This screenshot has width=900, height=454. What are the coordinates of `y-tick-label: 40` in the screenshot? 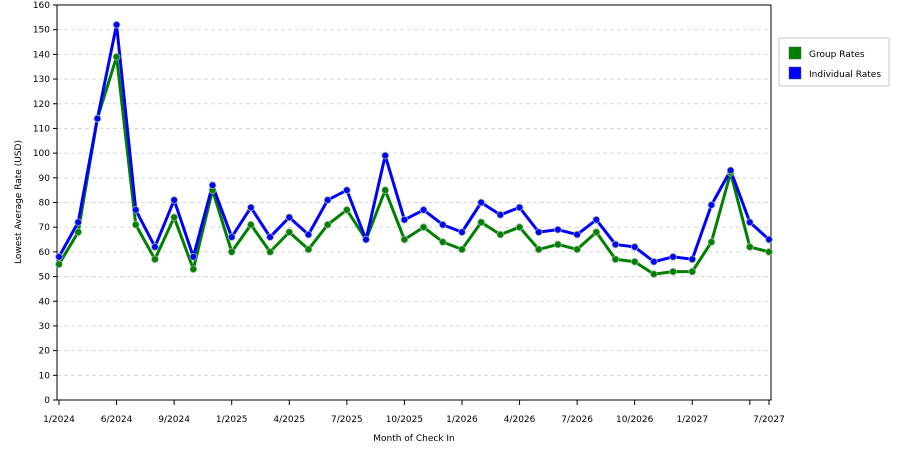 It's located at (45, 302).